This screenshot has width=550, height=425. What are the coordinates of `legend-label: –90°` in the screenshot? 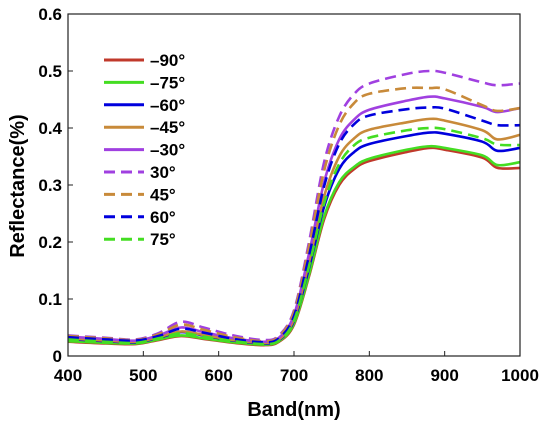 It's located at (167, 60).